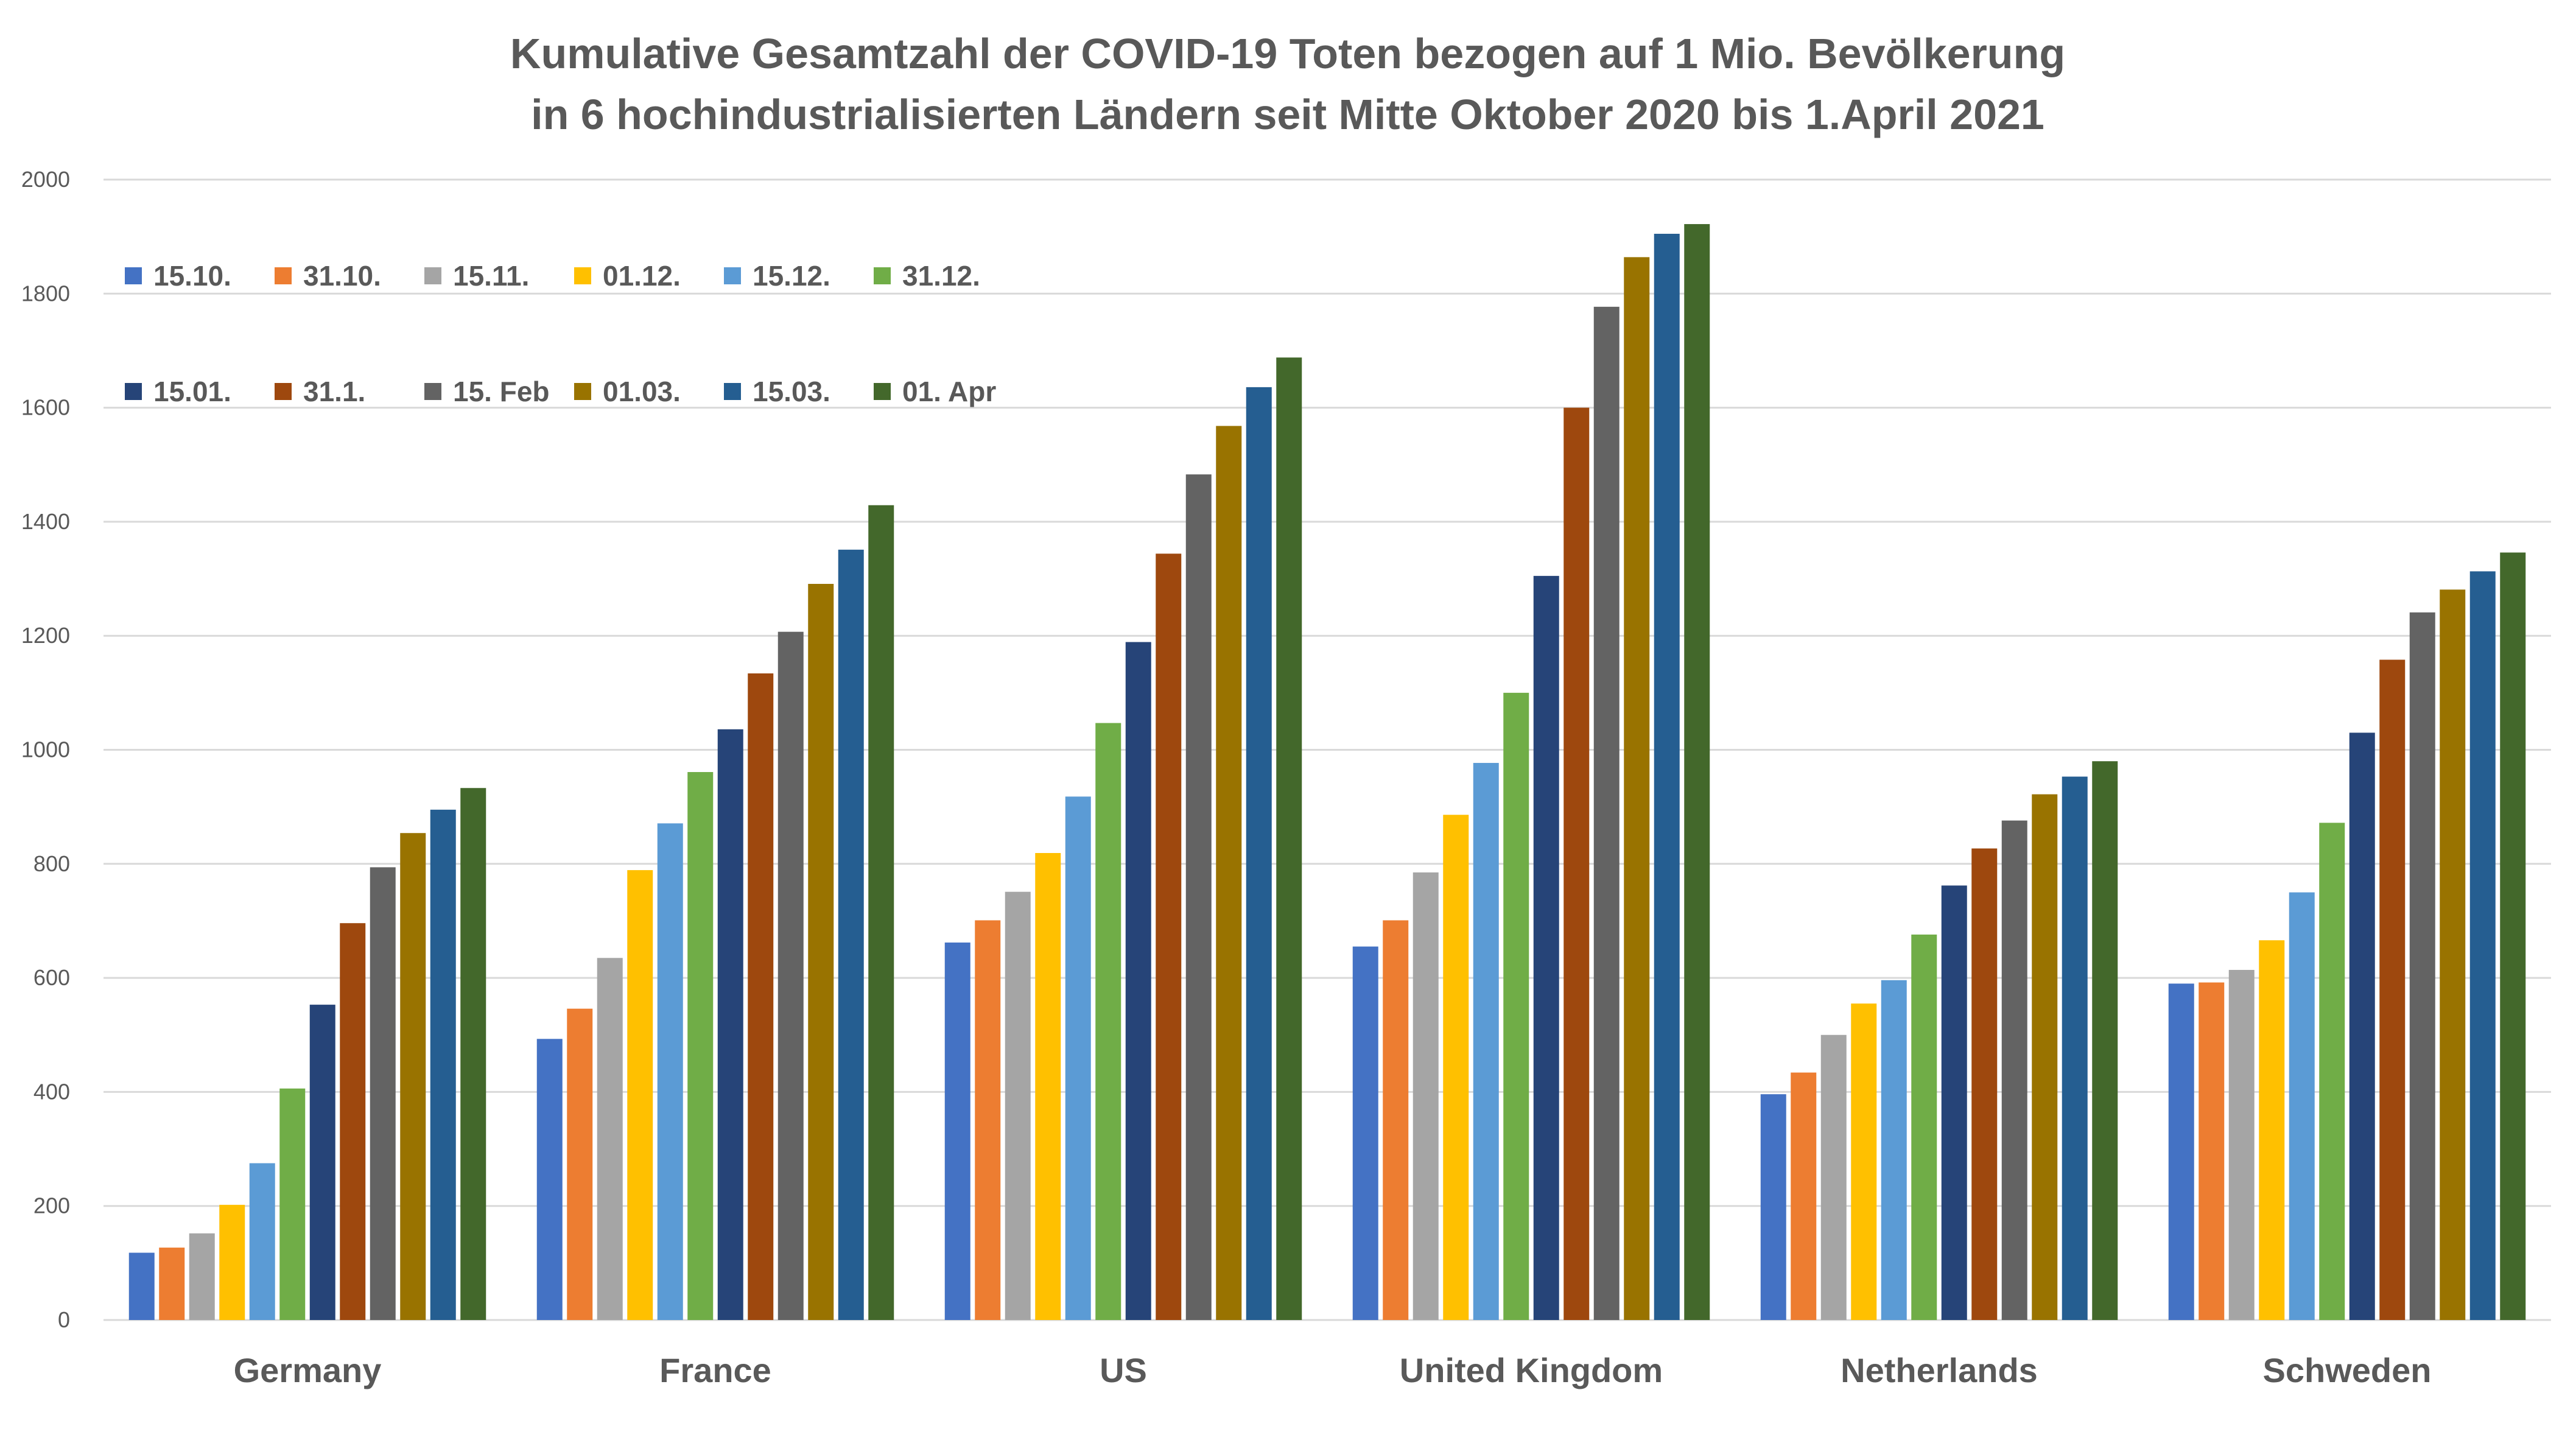 The height and width of the screenshot is (1443, 2576). Describe the element at coordinates (791, 276) in the screenshot. I see `legend-label: 15.12.` at that location.